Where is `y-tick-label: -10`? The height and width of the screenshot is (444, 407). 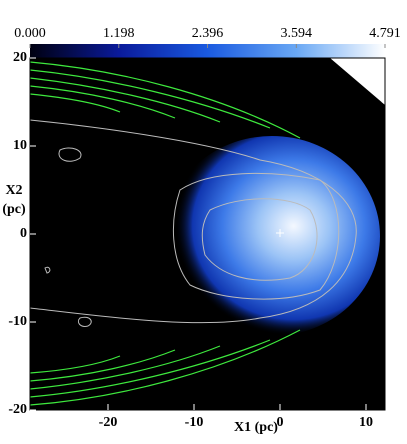 y-tick-label: -10 is located at coordinates (17, 321).